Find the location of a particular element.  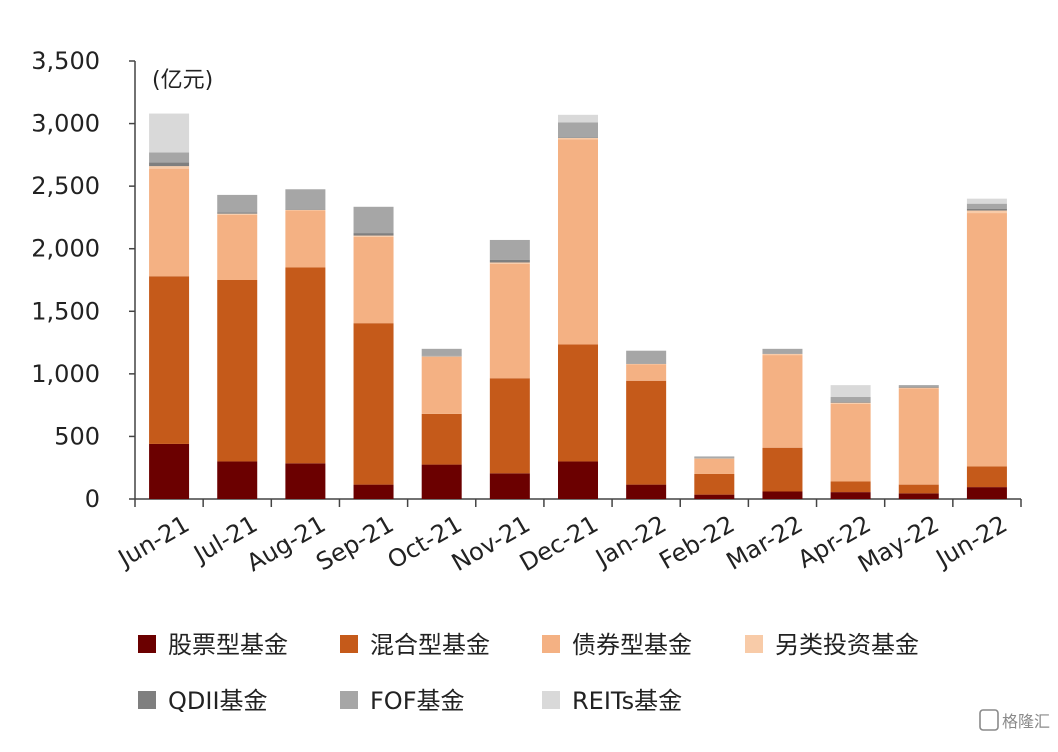

legend-label: 债券型基金 is located at coordinates (632, 645).